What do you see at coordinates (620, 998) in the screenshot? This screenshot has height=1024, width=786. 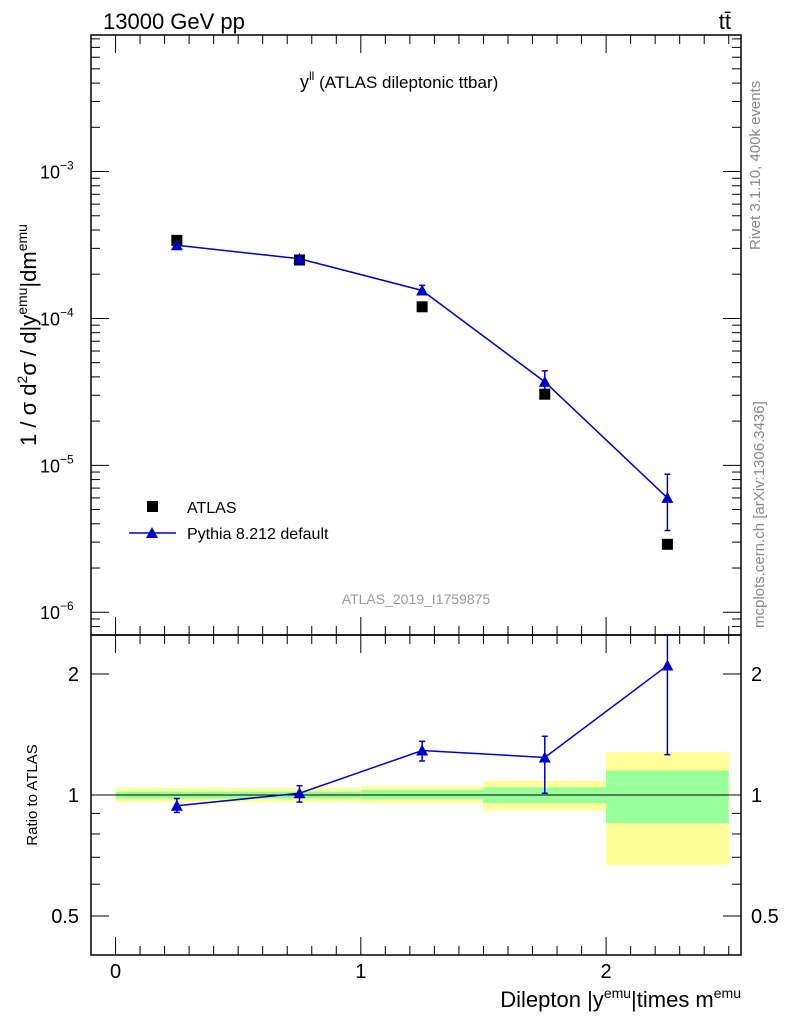 I see `x-axis-label: Dilepton |yemu|times memu` at bounding box center [620, 998].